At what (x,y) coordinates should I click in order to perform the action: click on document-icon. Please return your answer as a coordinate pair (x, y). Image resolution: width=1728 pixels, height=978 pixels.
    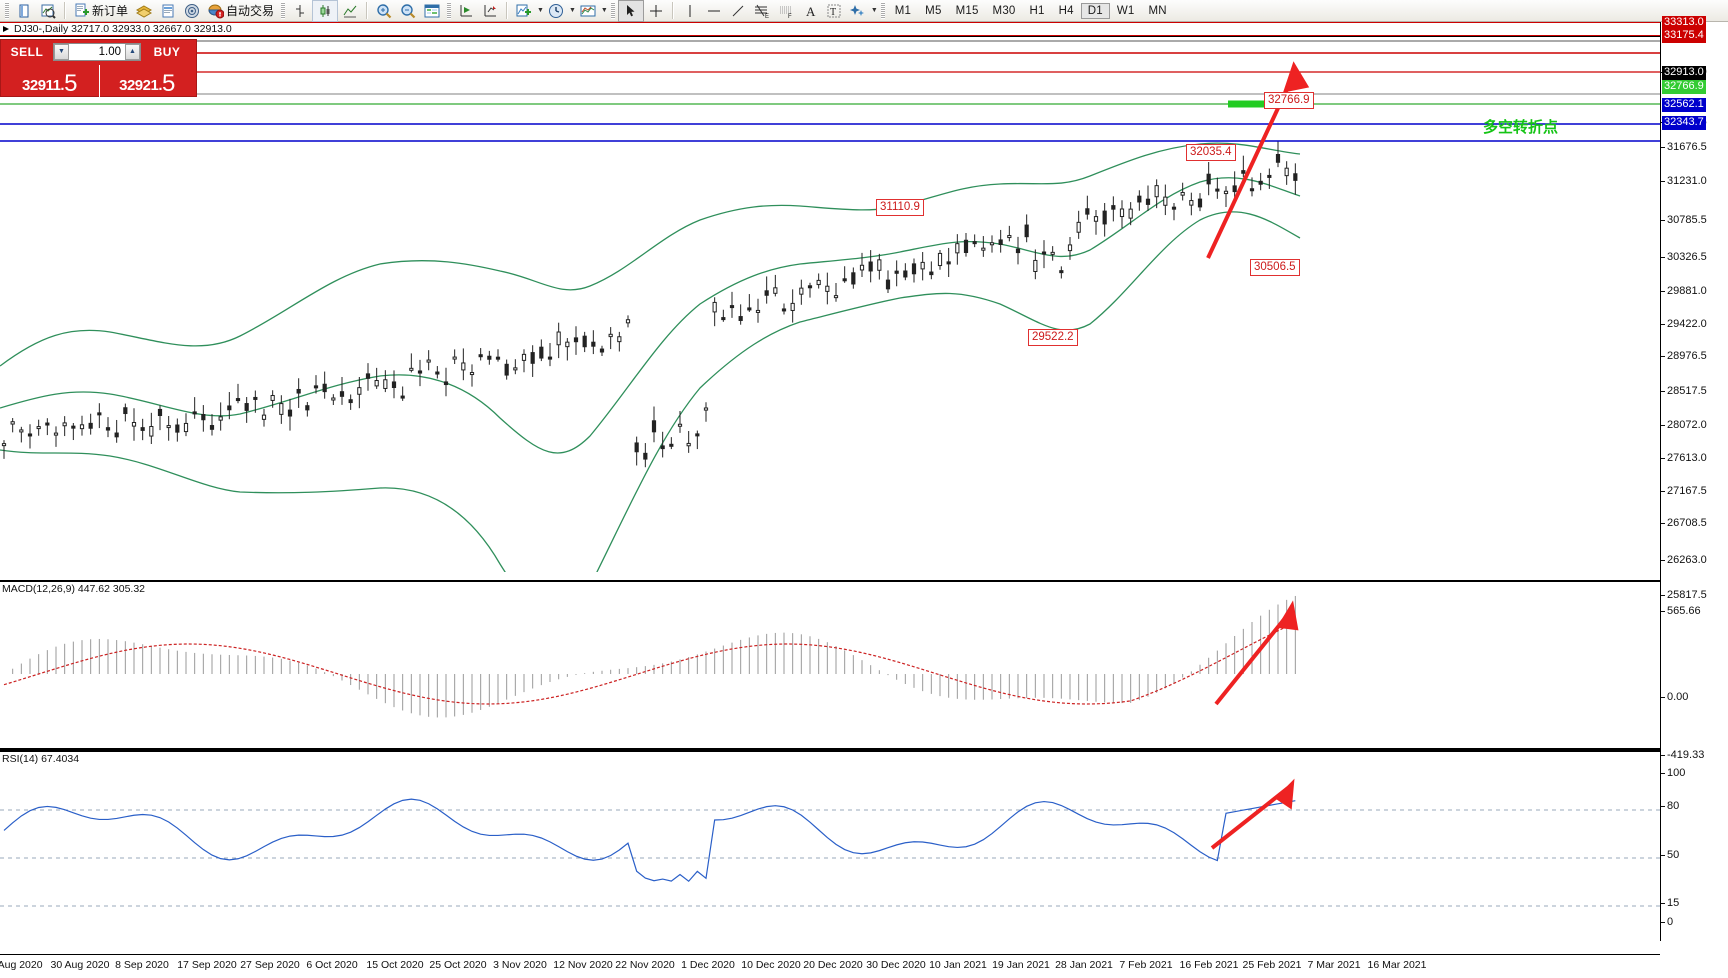
    Looking at the image, I should click on (24, 11).